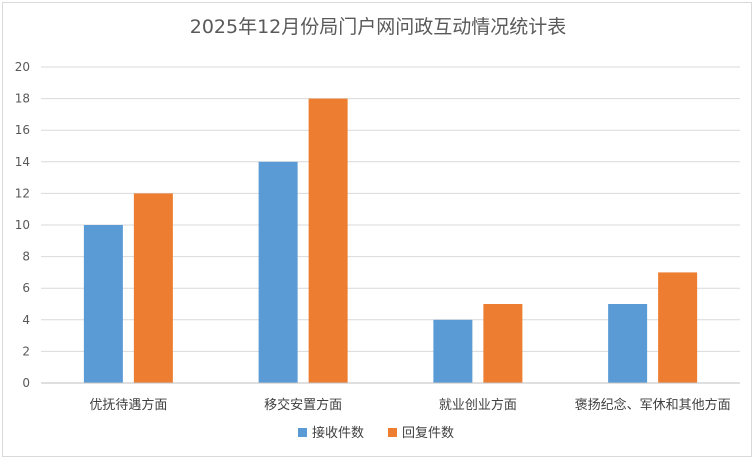  Describe the element at coordinates (26, 351) in the screenshot. I see `y-tick-label: 2` at that location.